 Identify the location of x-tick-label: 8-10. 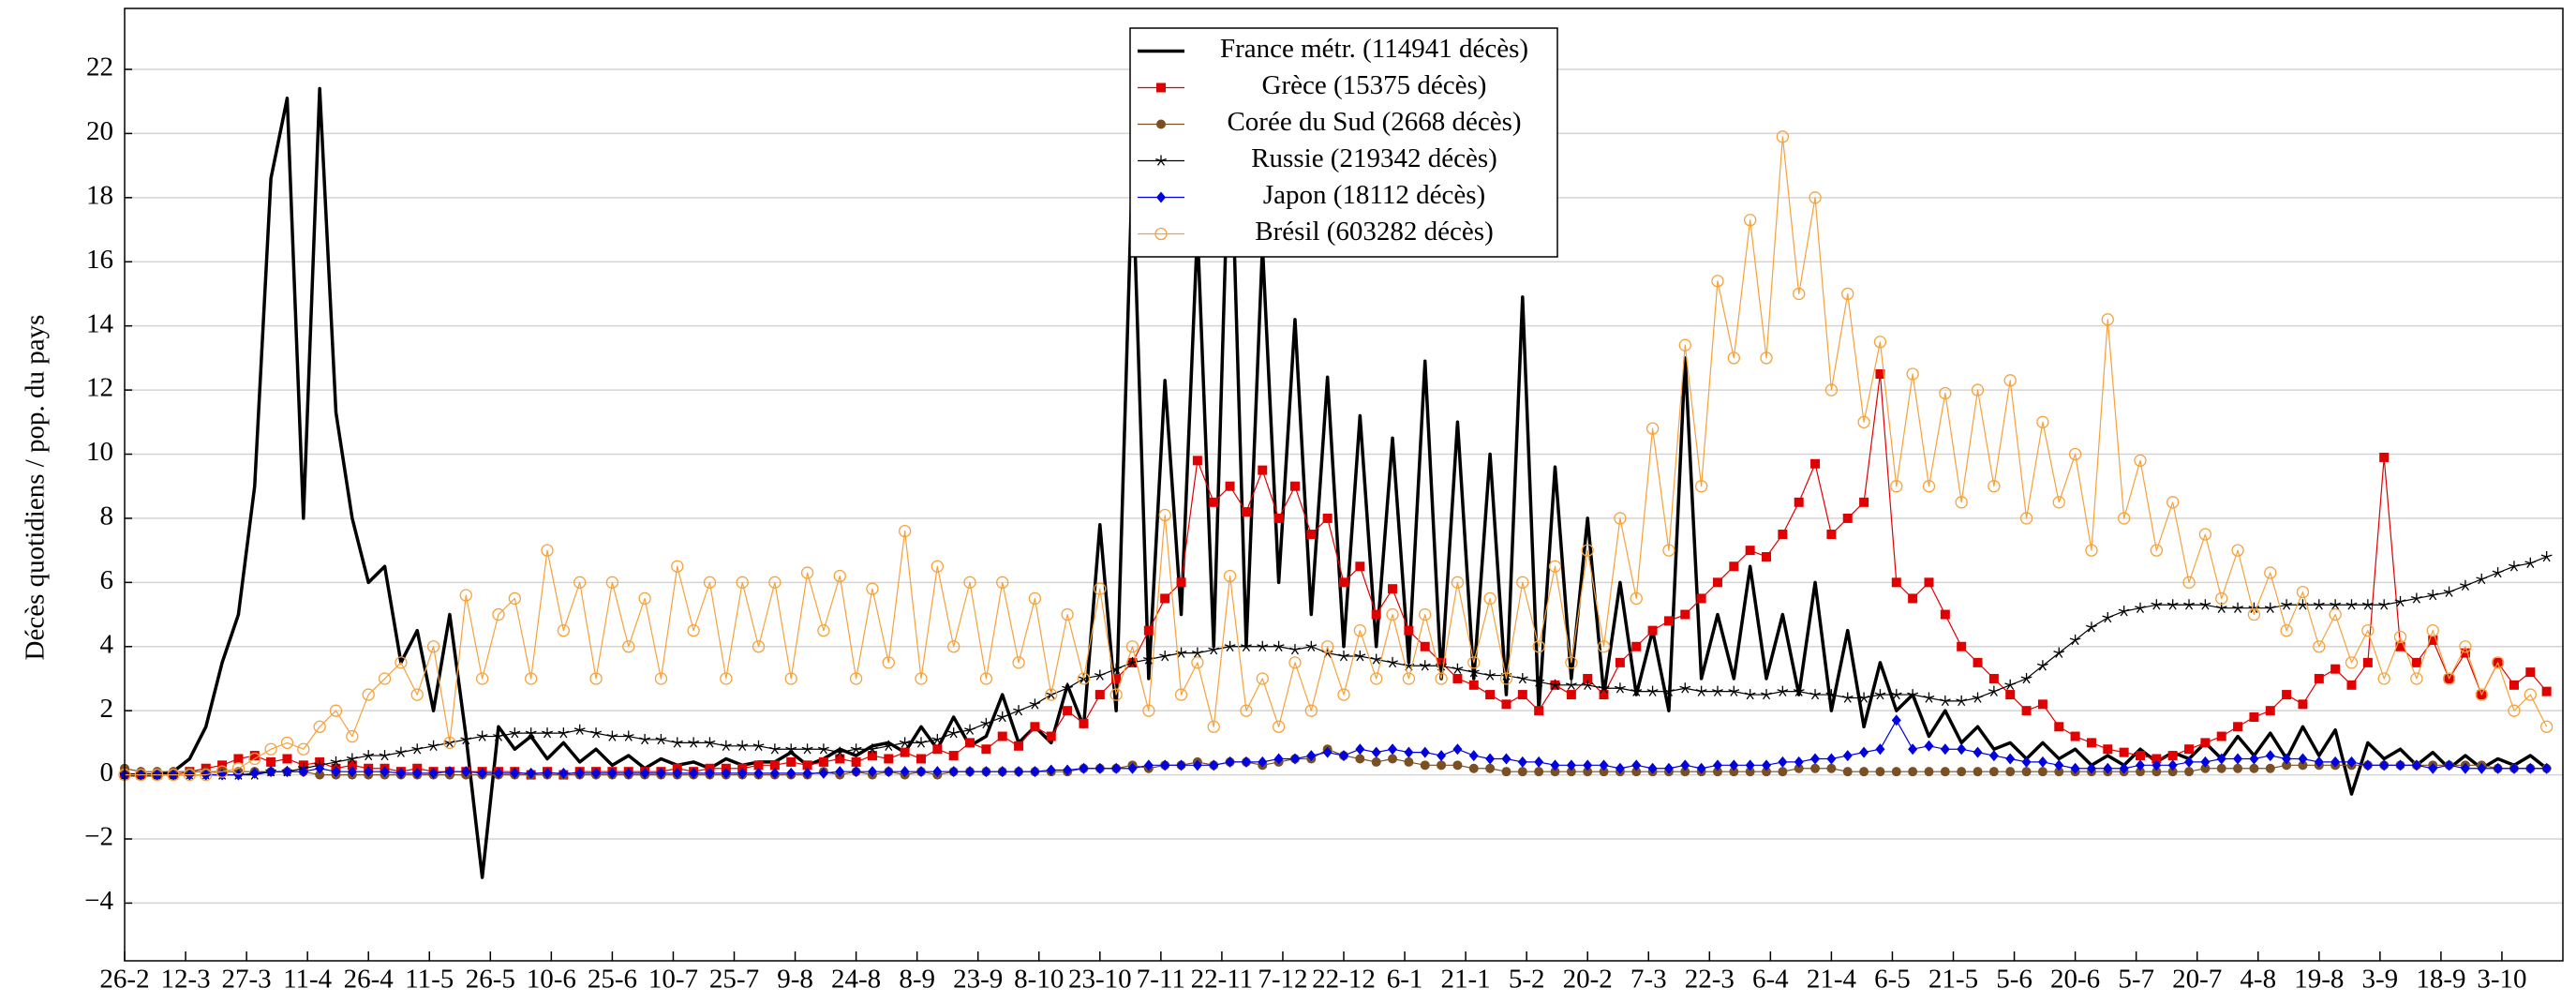
(1039, 980).